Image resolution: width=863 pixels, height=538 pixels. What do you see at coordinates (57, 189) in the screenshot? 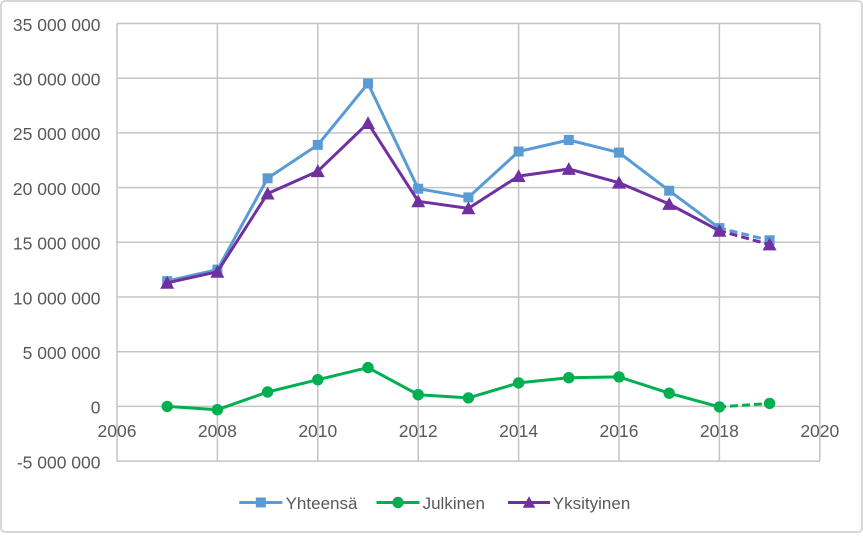
I see `svg-text: 20 000 000` at bounding box center [57, 189].